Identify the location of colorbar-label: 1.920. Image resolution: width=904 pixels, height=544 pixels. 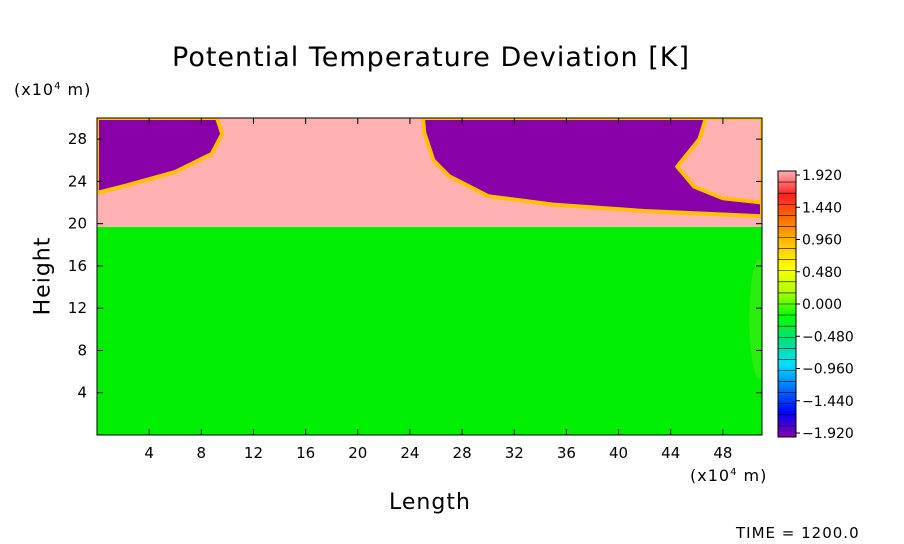
(822, 176).